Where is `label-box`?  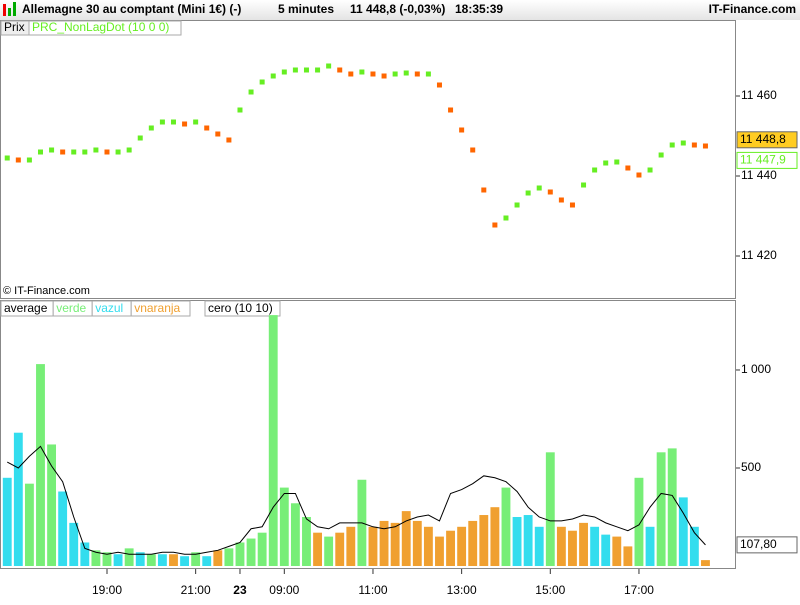
label-box is located at coordinates (105, 28).